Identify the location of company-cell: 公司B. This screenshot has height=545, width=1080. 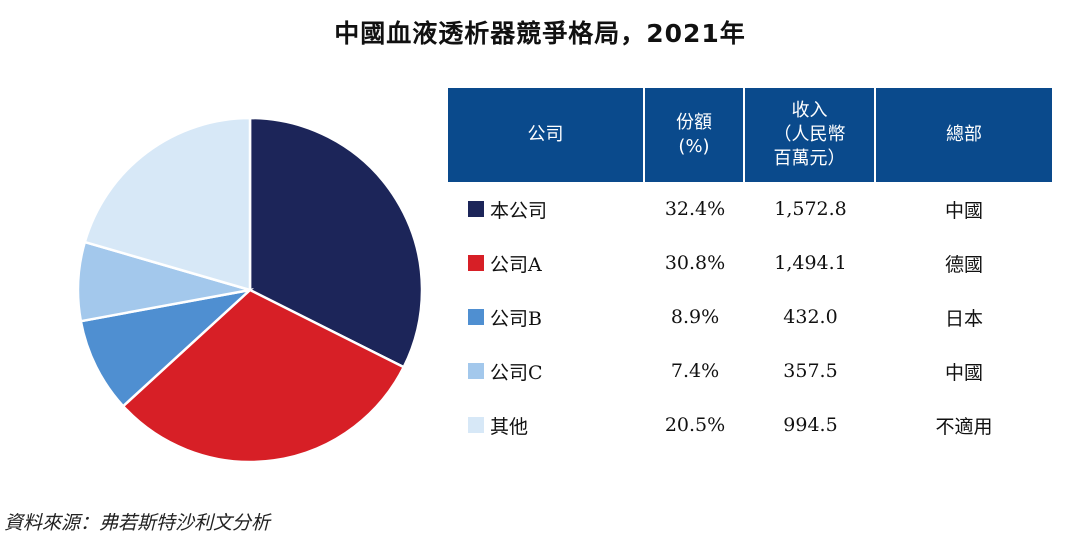
(546, 317).